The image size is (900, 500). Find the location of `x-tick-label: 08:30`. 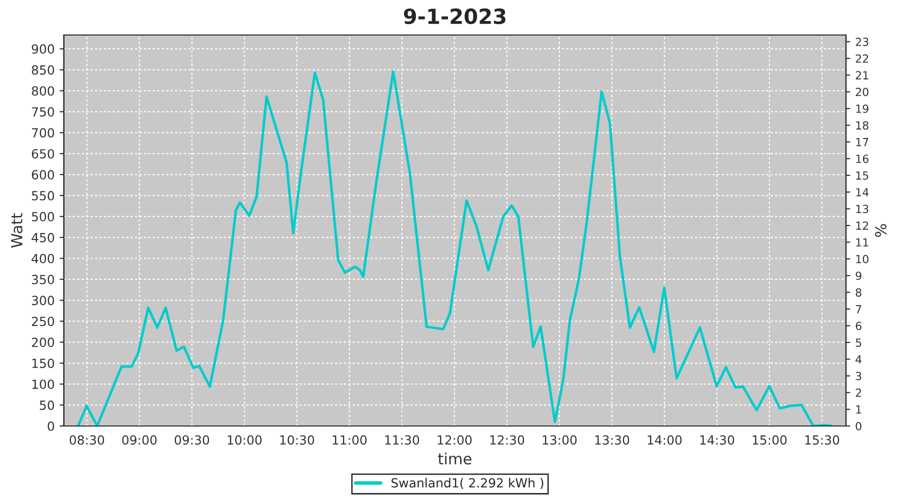

x-tick-label: 08:30 is located at coordinates (87, 440).